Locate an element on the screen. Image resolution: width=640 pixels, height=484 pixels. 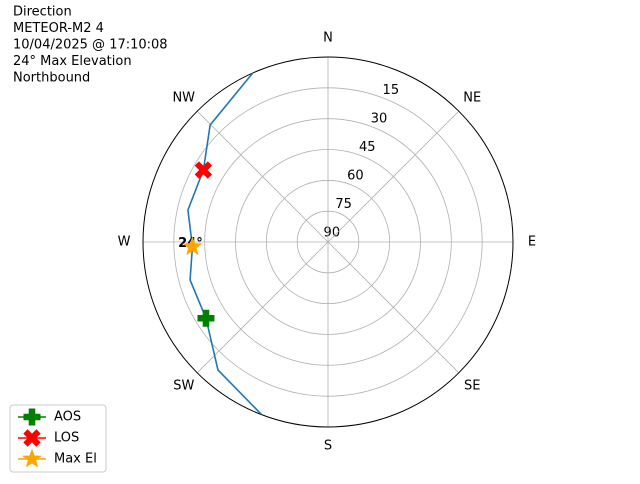
title-line: 10/04/2025 @ 17:10:08 is located at coordinates (90, 45).